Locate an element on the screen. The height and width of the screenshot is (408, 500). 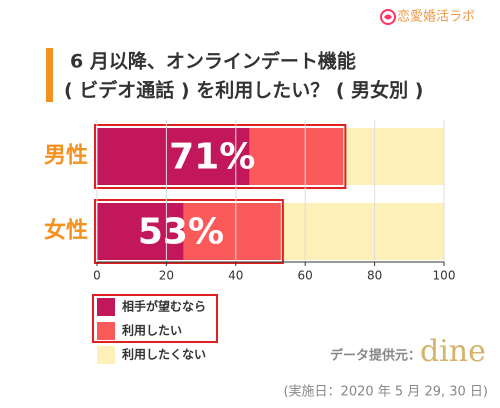
legend-outline is located at coordinates (155, 318).